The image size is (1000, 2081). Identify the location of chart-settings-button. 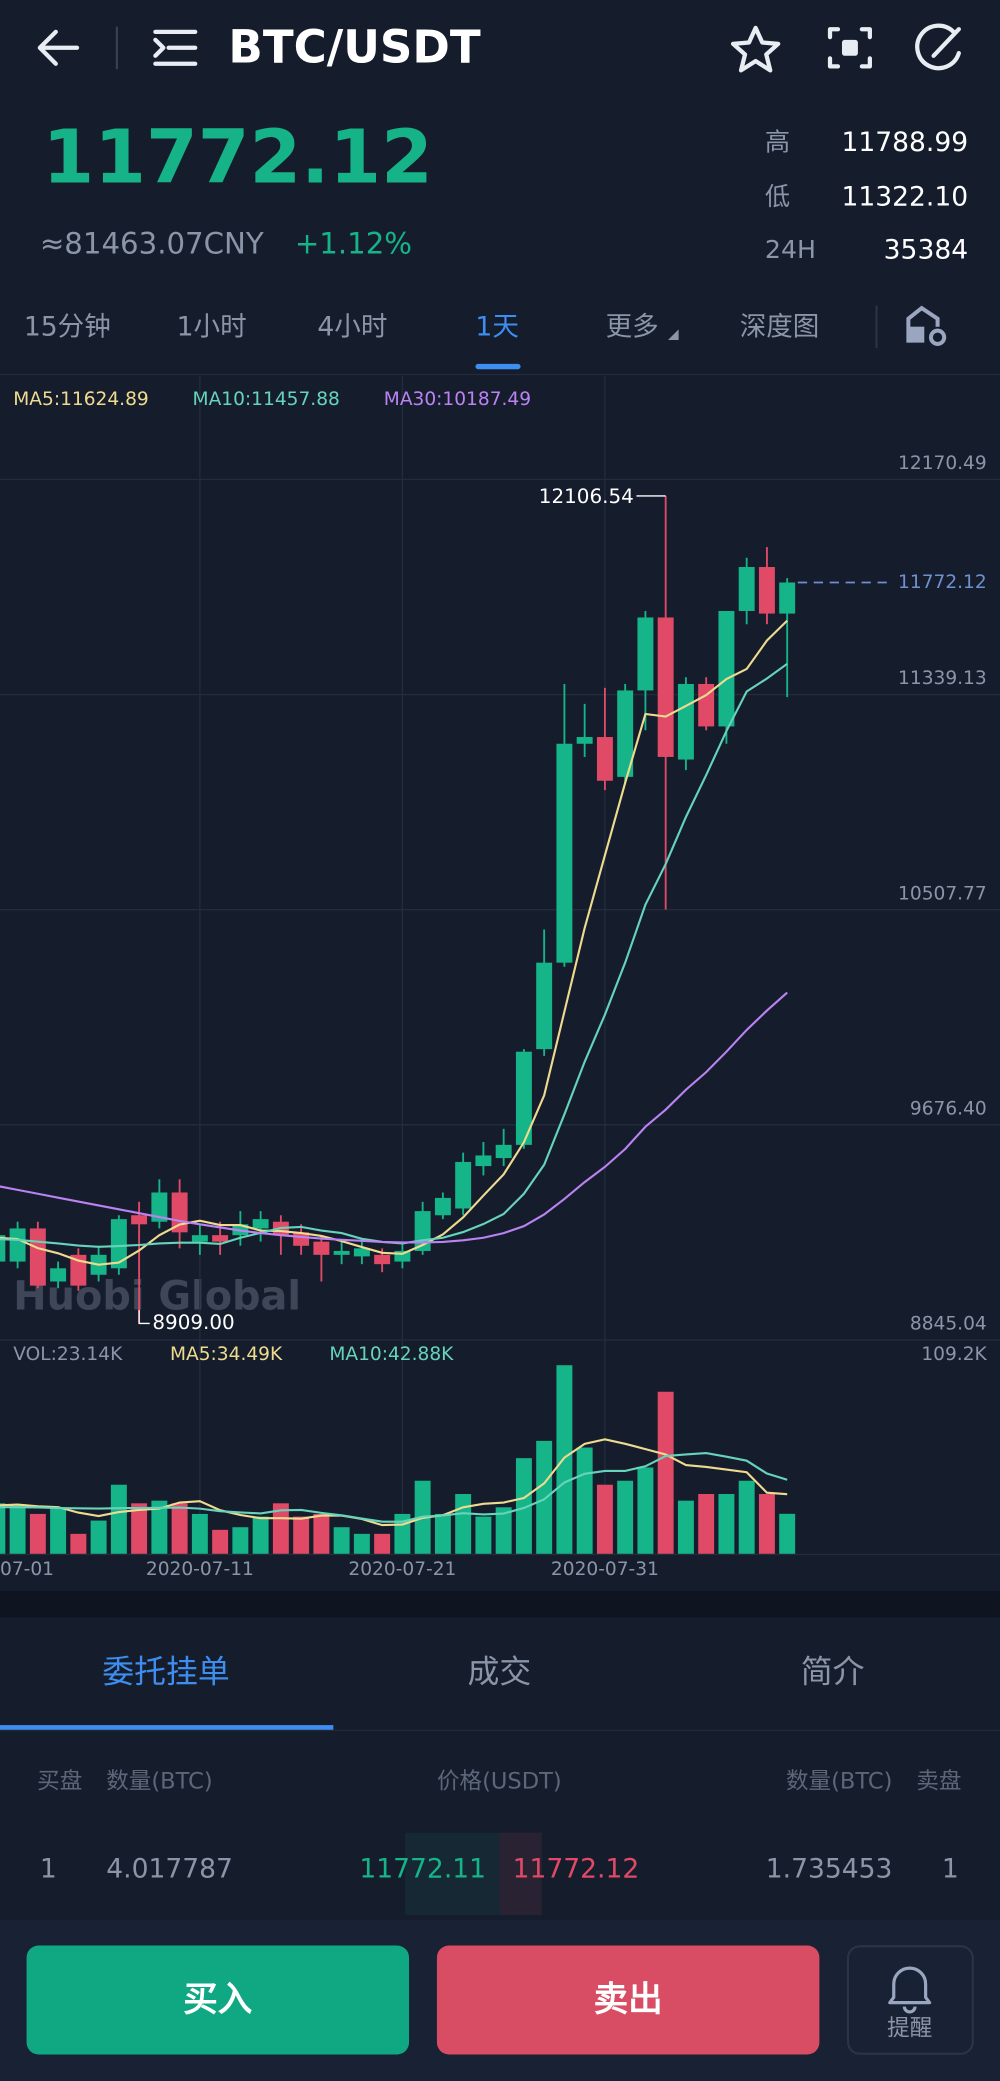
(926, 325).